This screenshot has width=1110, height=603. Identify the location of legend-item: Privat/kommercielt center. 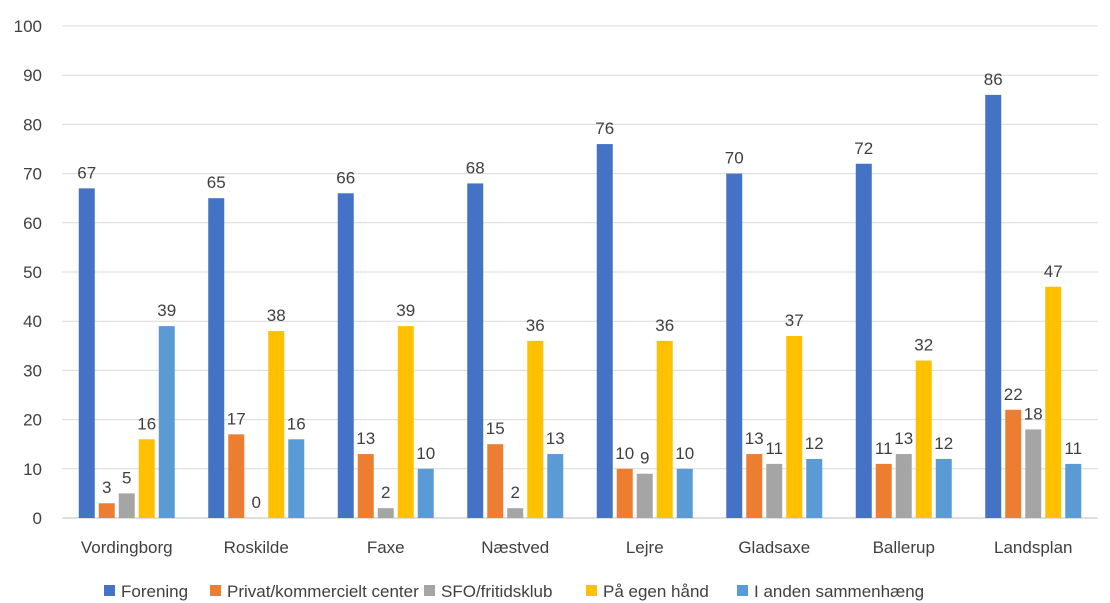
(314, 591).